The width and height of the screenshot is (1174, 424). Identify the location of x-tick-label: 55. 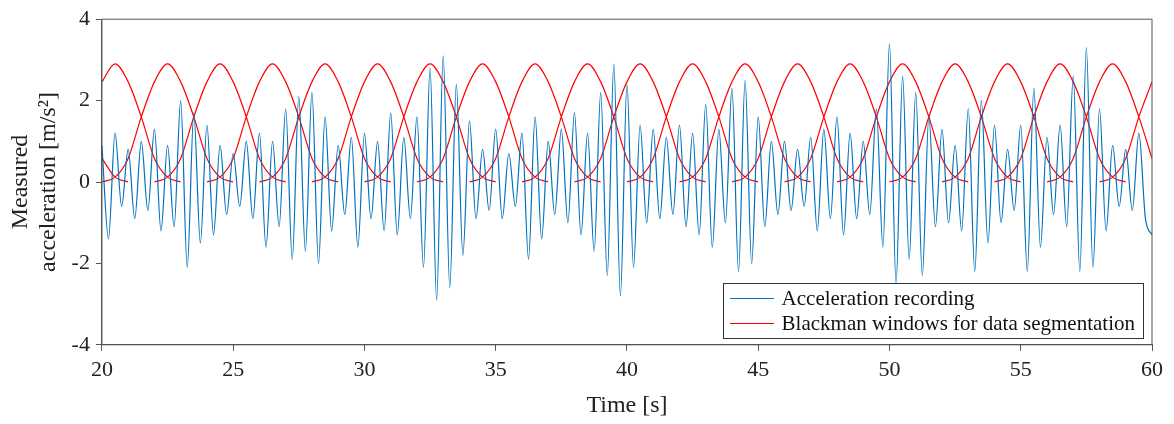
(1020, 368).